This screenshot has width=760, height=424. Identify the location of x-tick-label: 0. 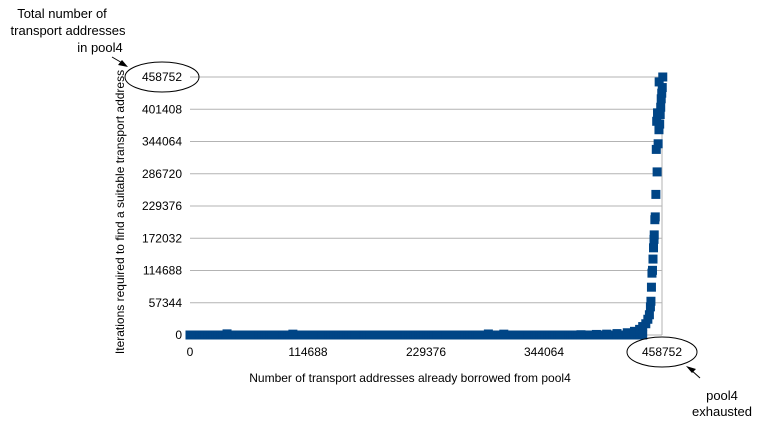
(190, 352).